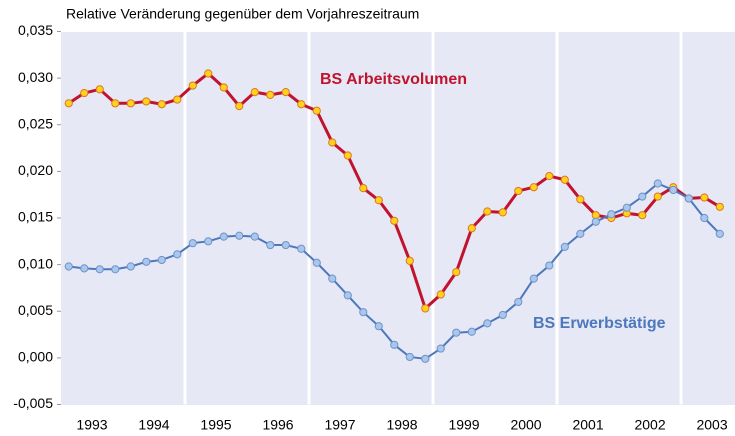 The height and width of the screenshot is (436, 735). What do you see at coordinates (33, 403) in the screenshot?
I see `y-tick-label: -0,005` at bounding box center [33, 403].